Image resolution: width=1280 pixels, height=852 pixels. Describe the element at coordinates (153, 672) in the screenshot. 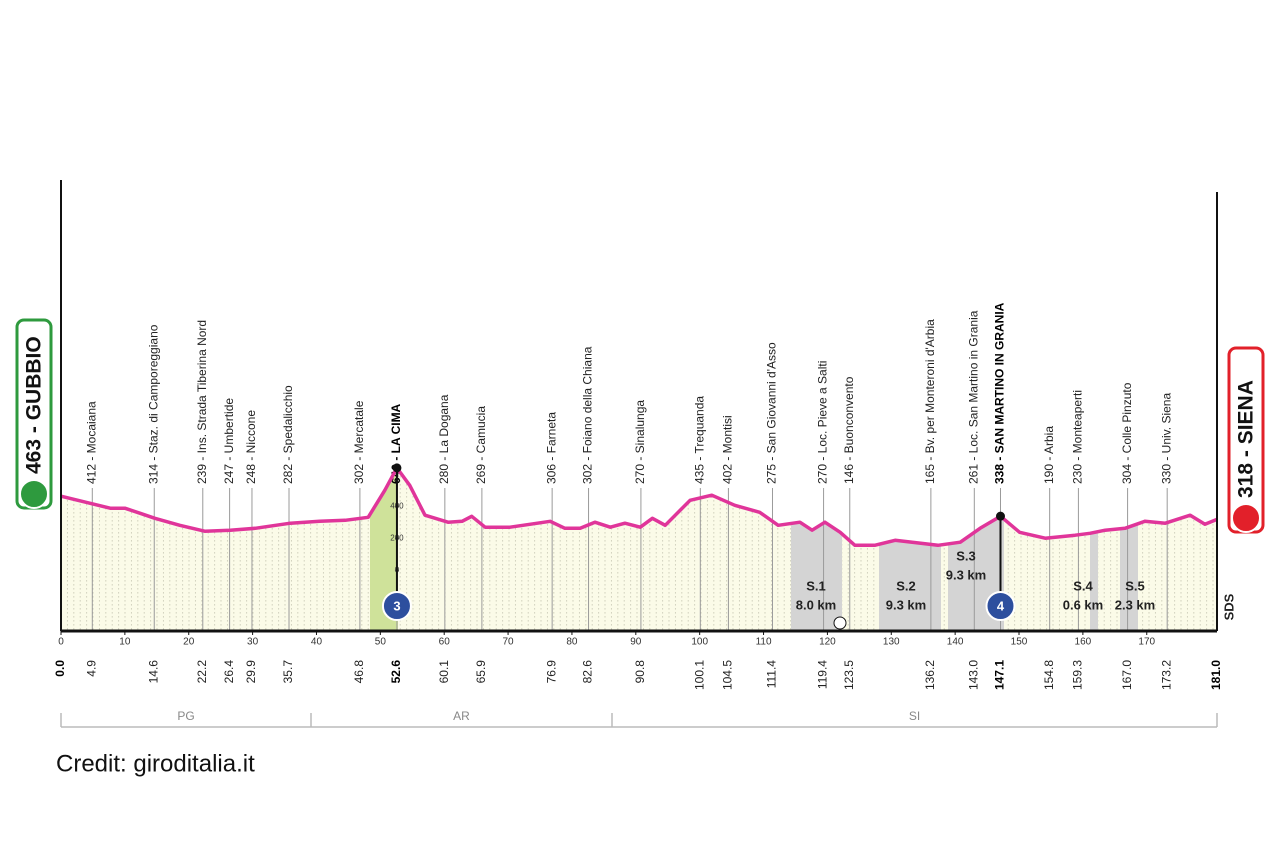

I see `waypoint-km: 14.6` at that location.